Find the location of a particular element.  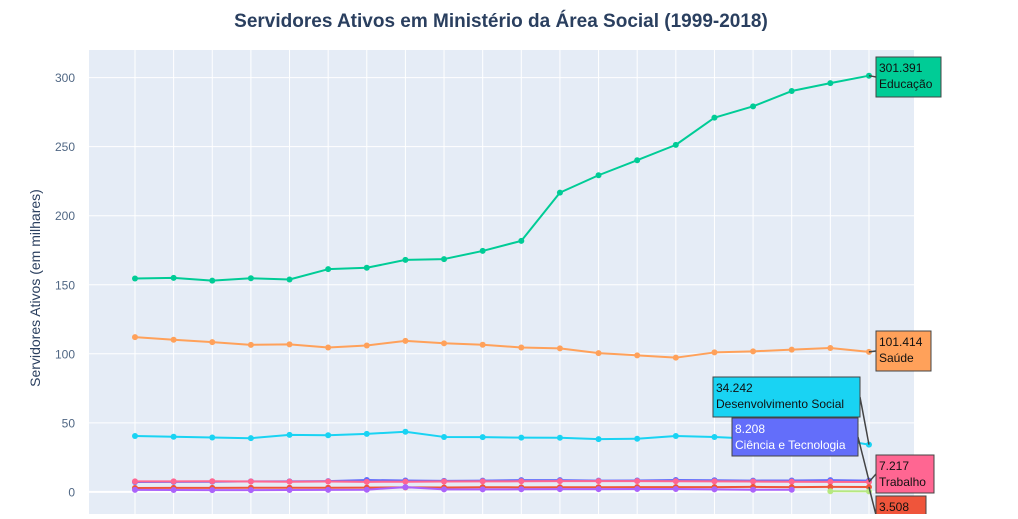

y-axis: 0 50 100 150 200 250 300 is located at coordinates (65, 285).